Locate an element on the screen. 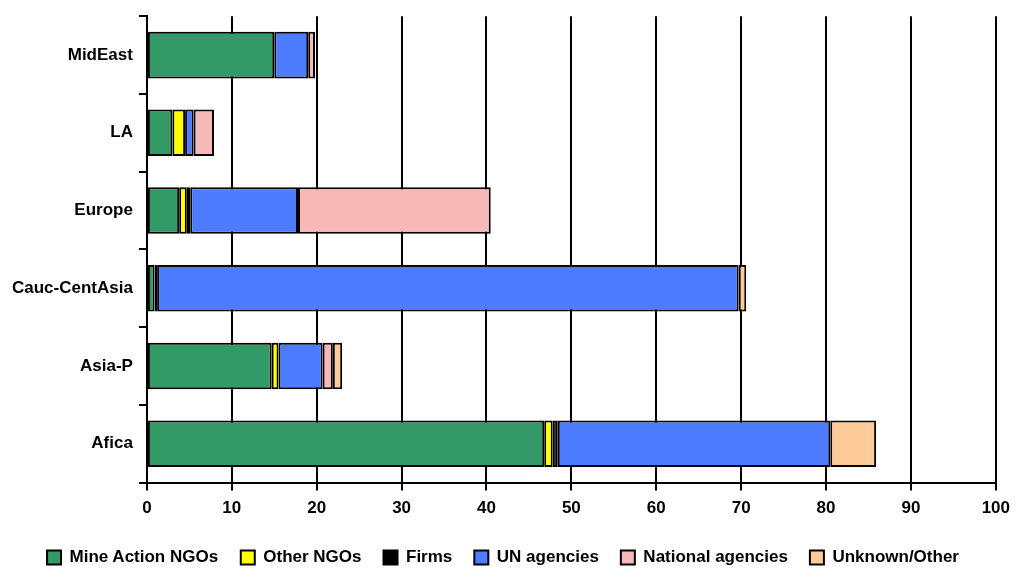 Image resolution: width=1018 pixels, height=580 pixels. legend-label: UN agencies is located at coordinates (547, 557).